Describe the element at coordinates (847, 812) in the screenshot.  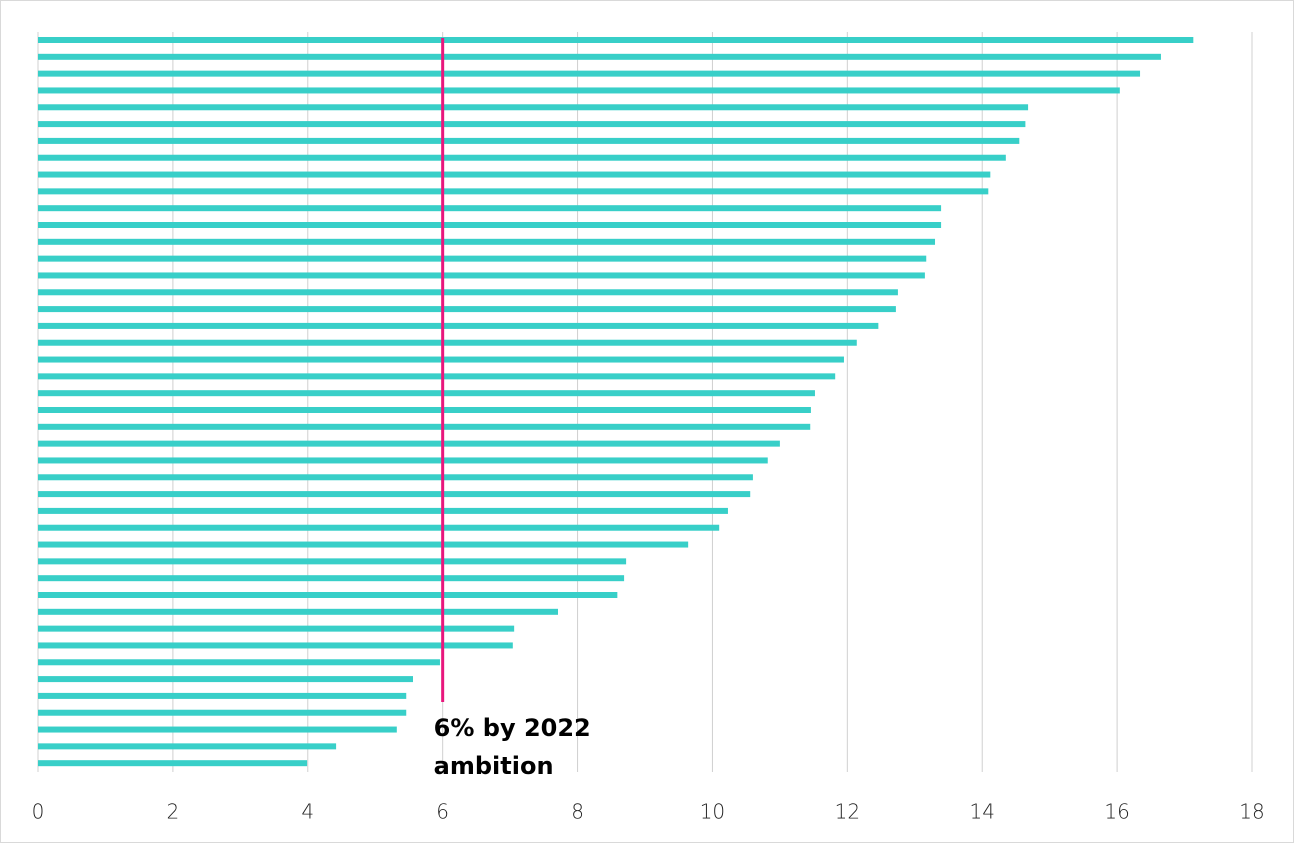
I see `x-tick-label: 12` at that location.